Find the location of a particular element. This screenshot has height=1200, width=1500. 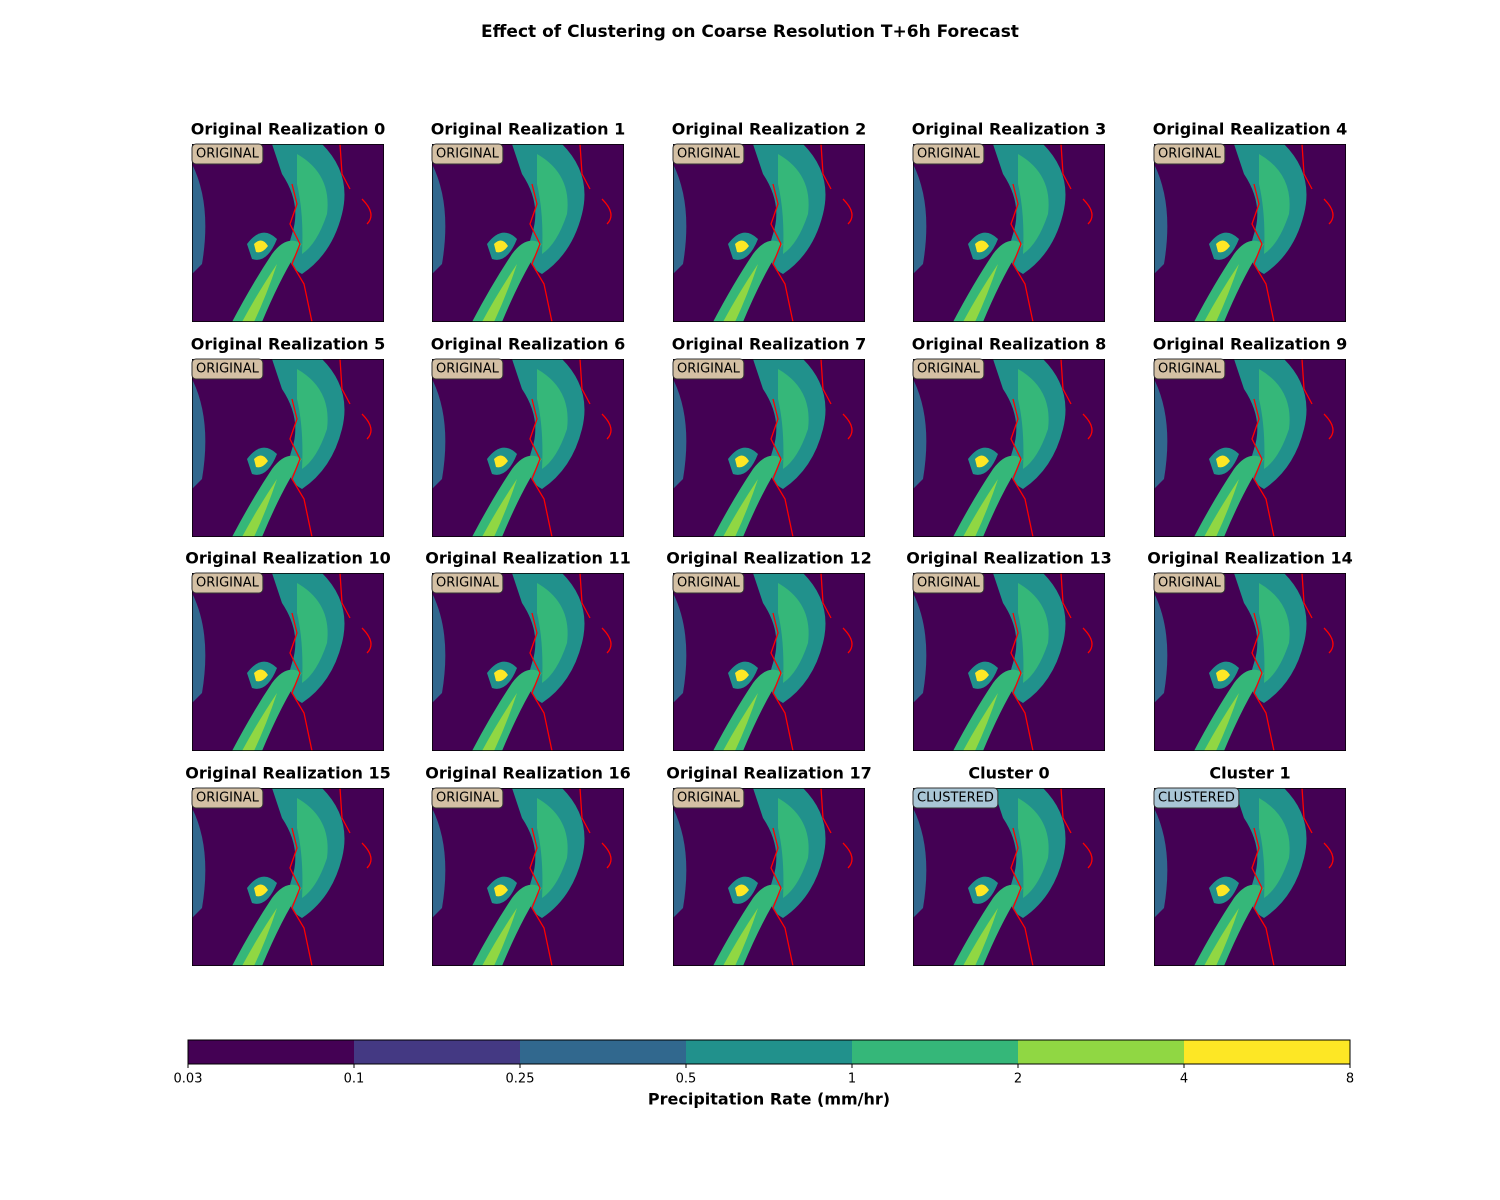

panel-title: Original Realization 5 is located at coordinates (288, 344).